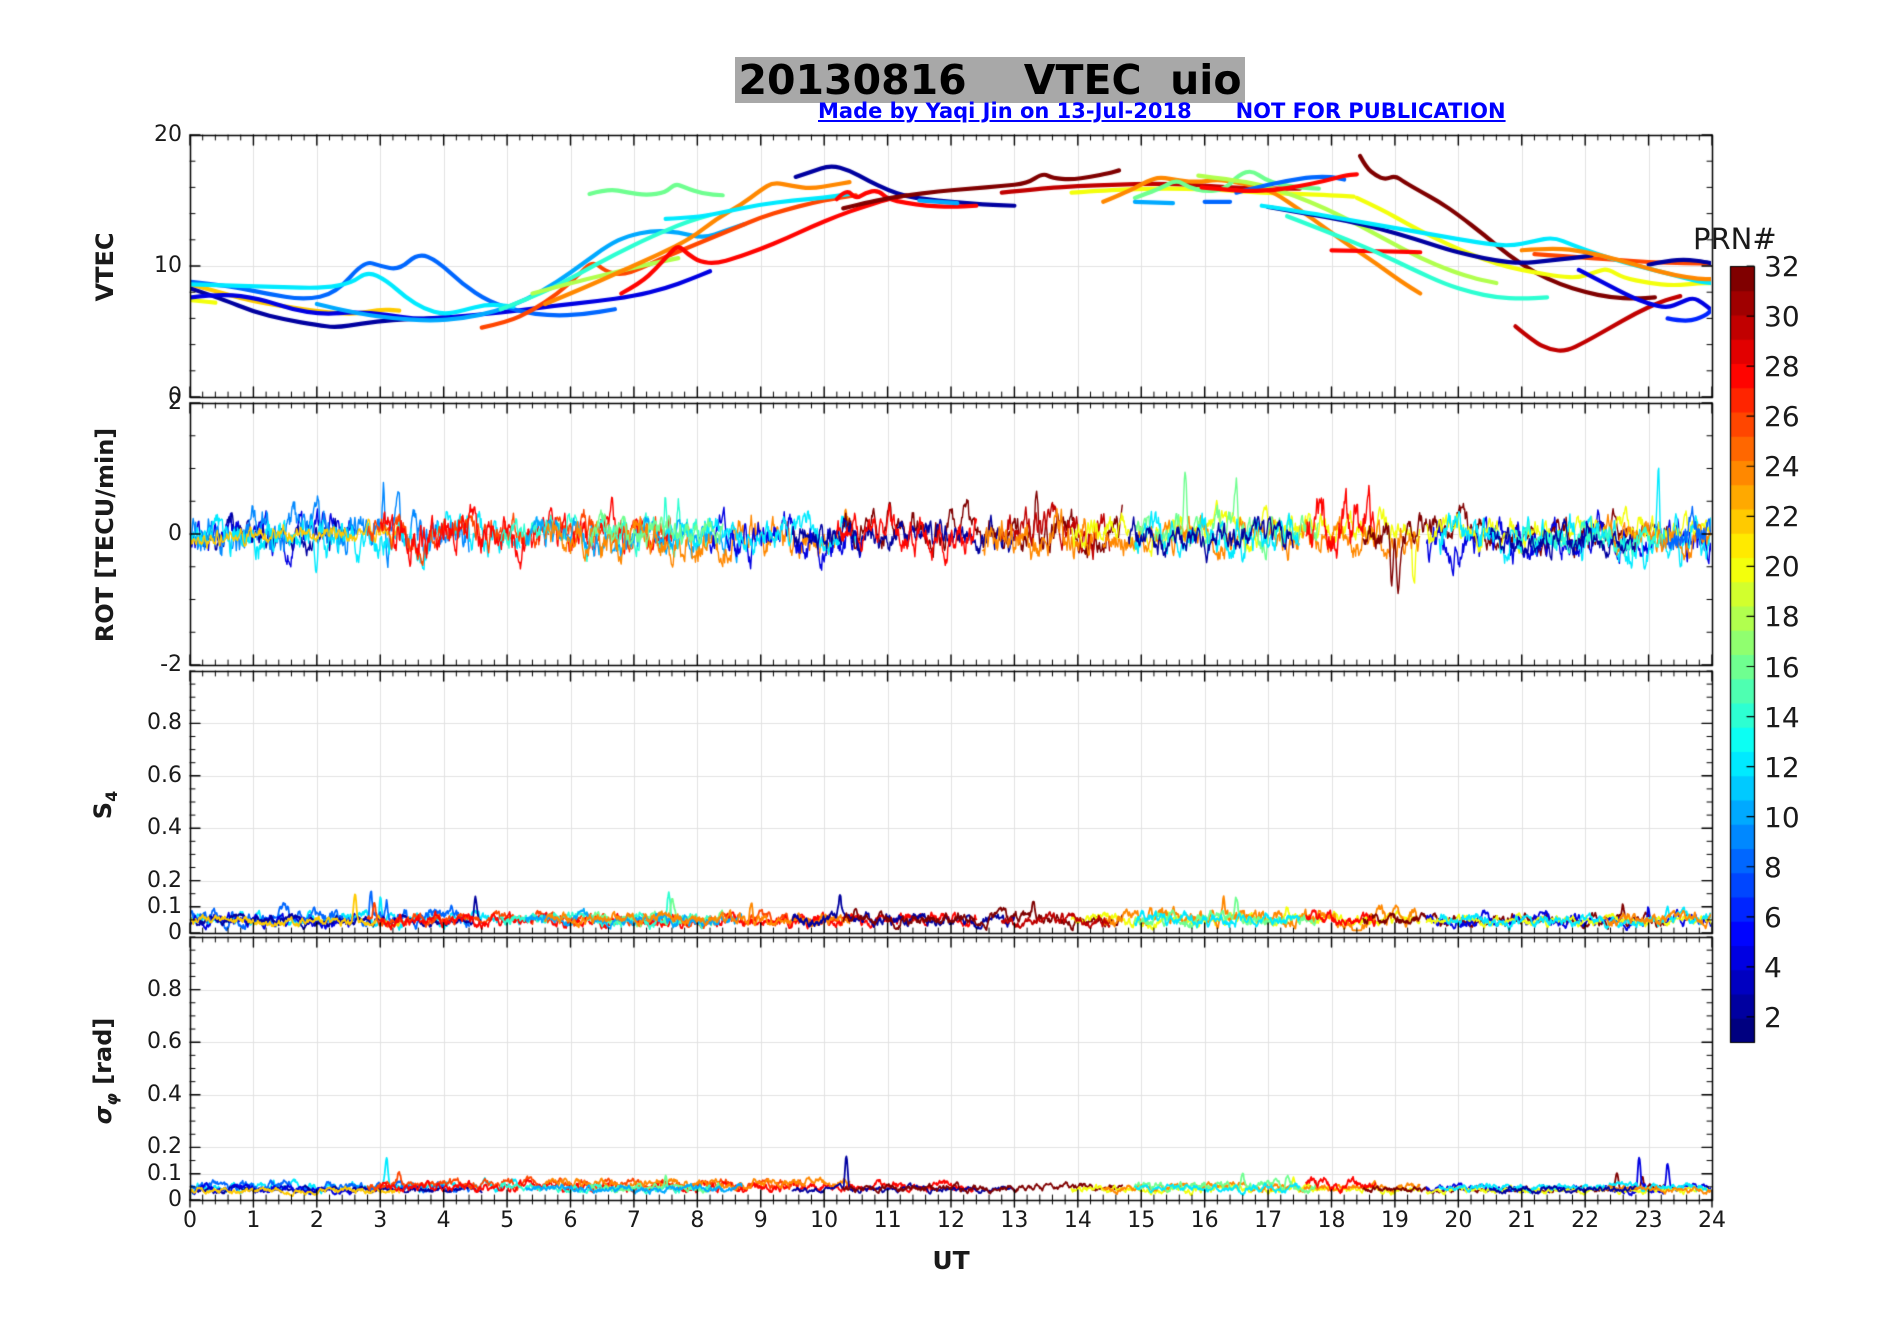 This screenshot has height=1330, width=1902. Describe the element at coordinates (1585, 1220) in the screenshot. I see `x-tick-label: 22` at that location.